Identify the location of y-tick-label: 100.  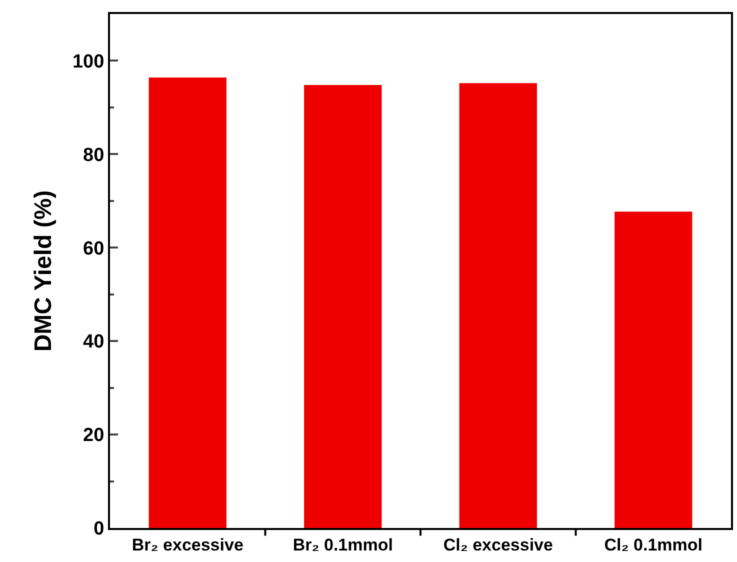
(88, 61).